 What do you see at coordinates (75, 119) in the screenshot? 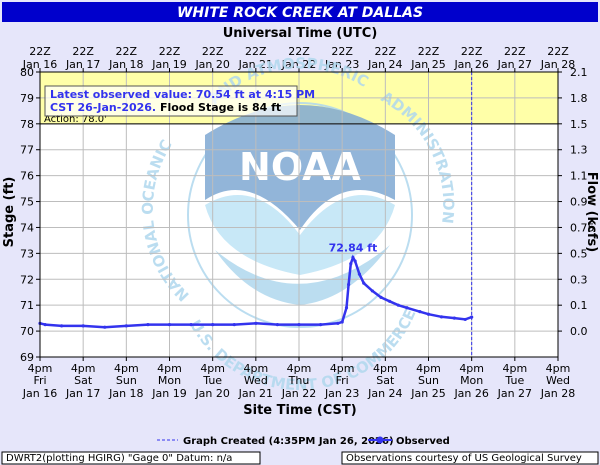
I see `action-stage-label: Action: 78.0'` at bounding box center [75, 119].